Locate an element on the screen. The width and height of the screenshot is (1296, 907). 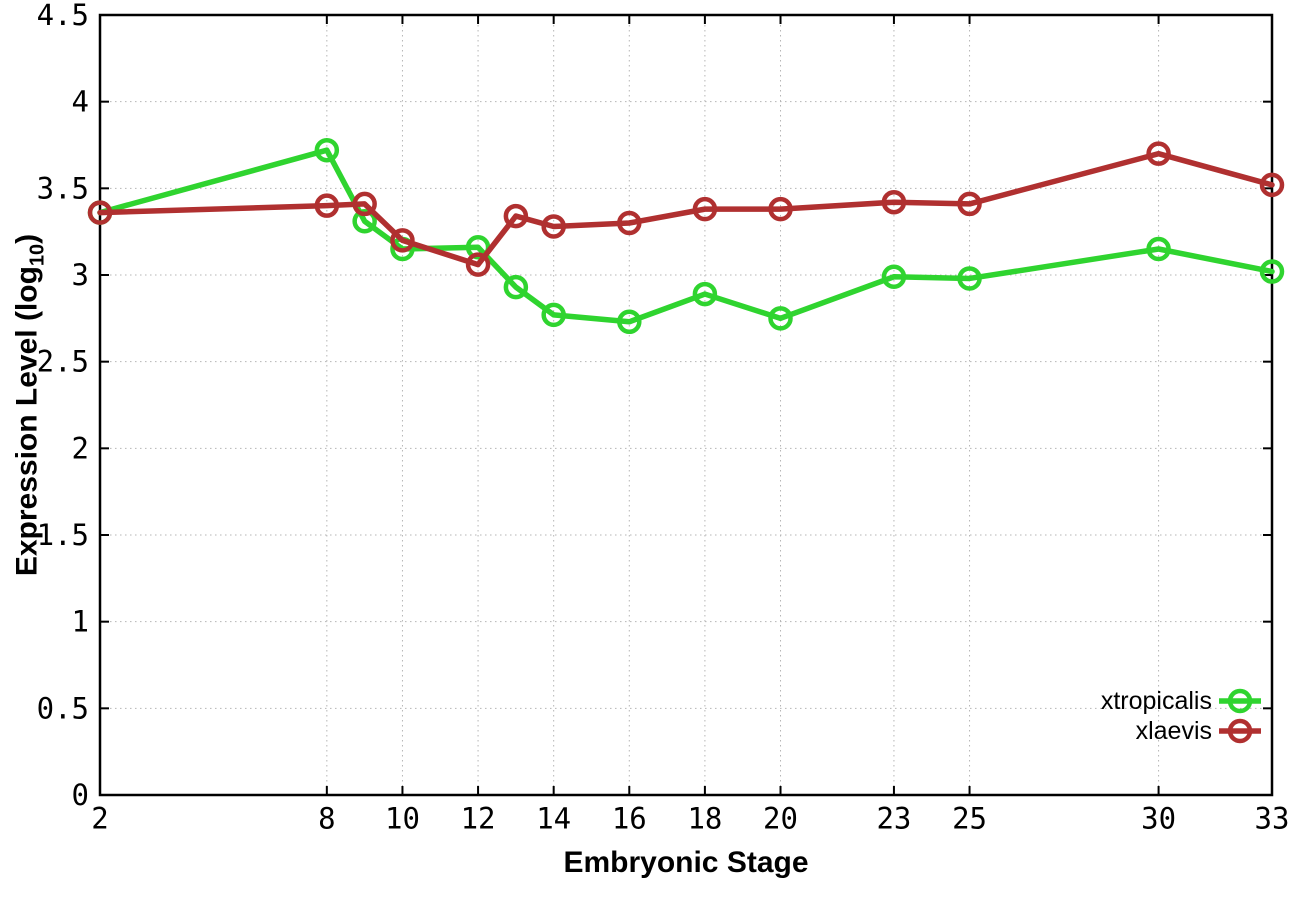
y-tick-label: 1 is located at coordinates (80, 622).